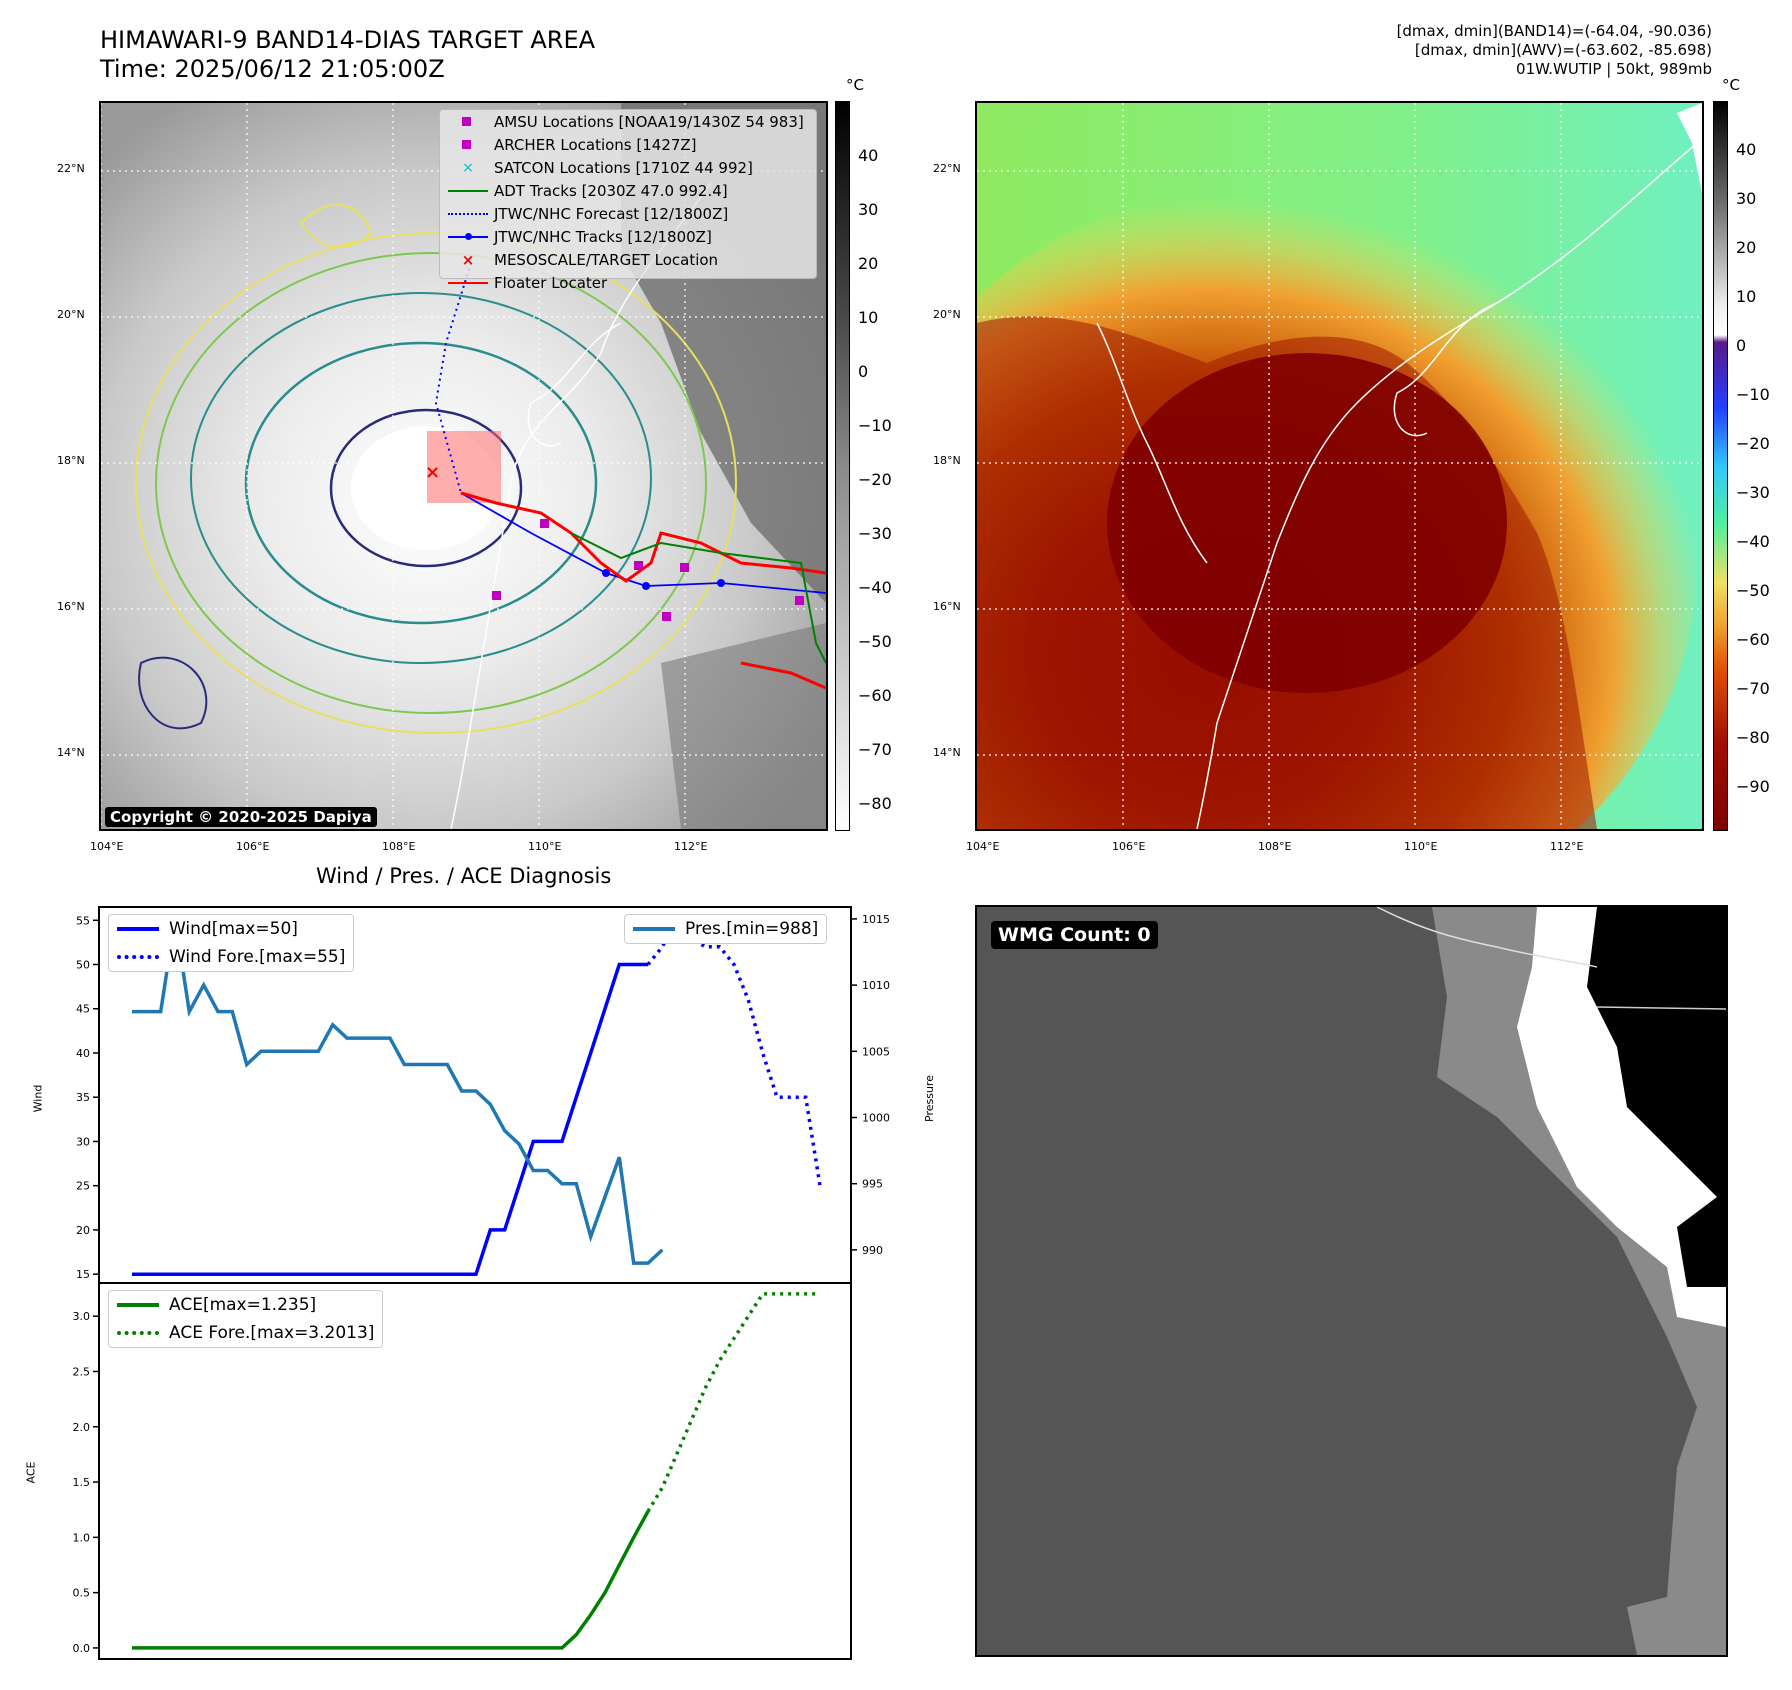 The width and height of the screenshot is (1792, 1690). I want to click on wind-tick-label: 45, so click(83, 1009).